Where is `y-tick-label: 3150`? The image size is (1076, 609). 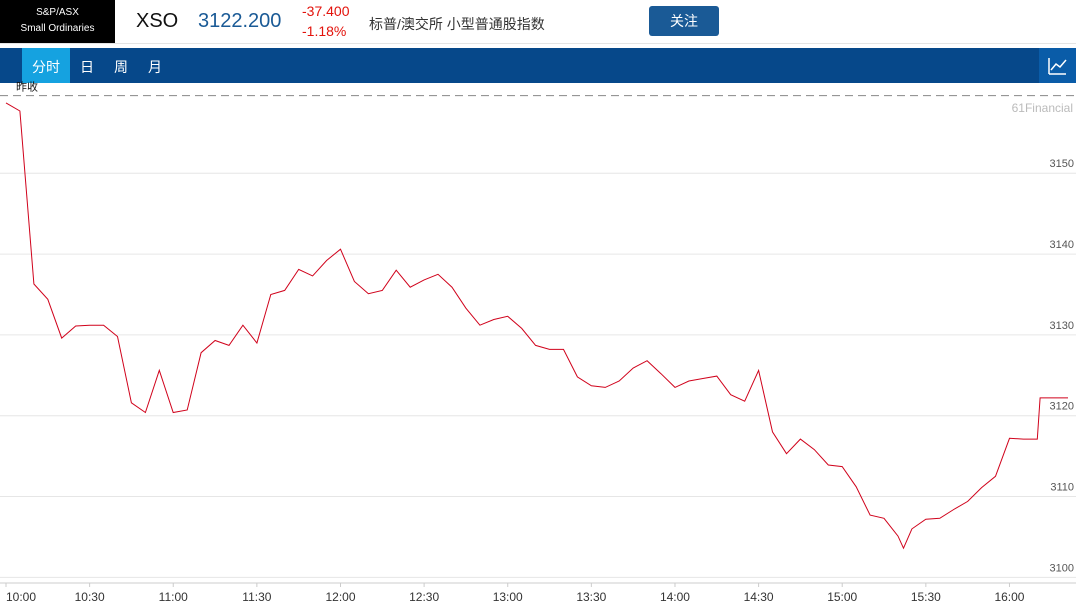
y-tick-label: 3150 is located at coordinates (1062, 164).